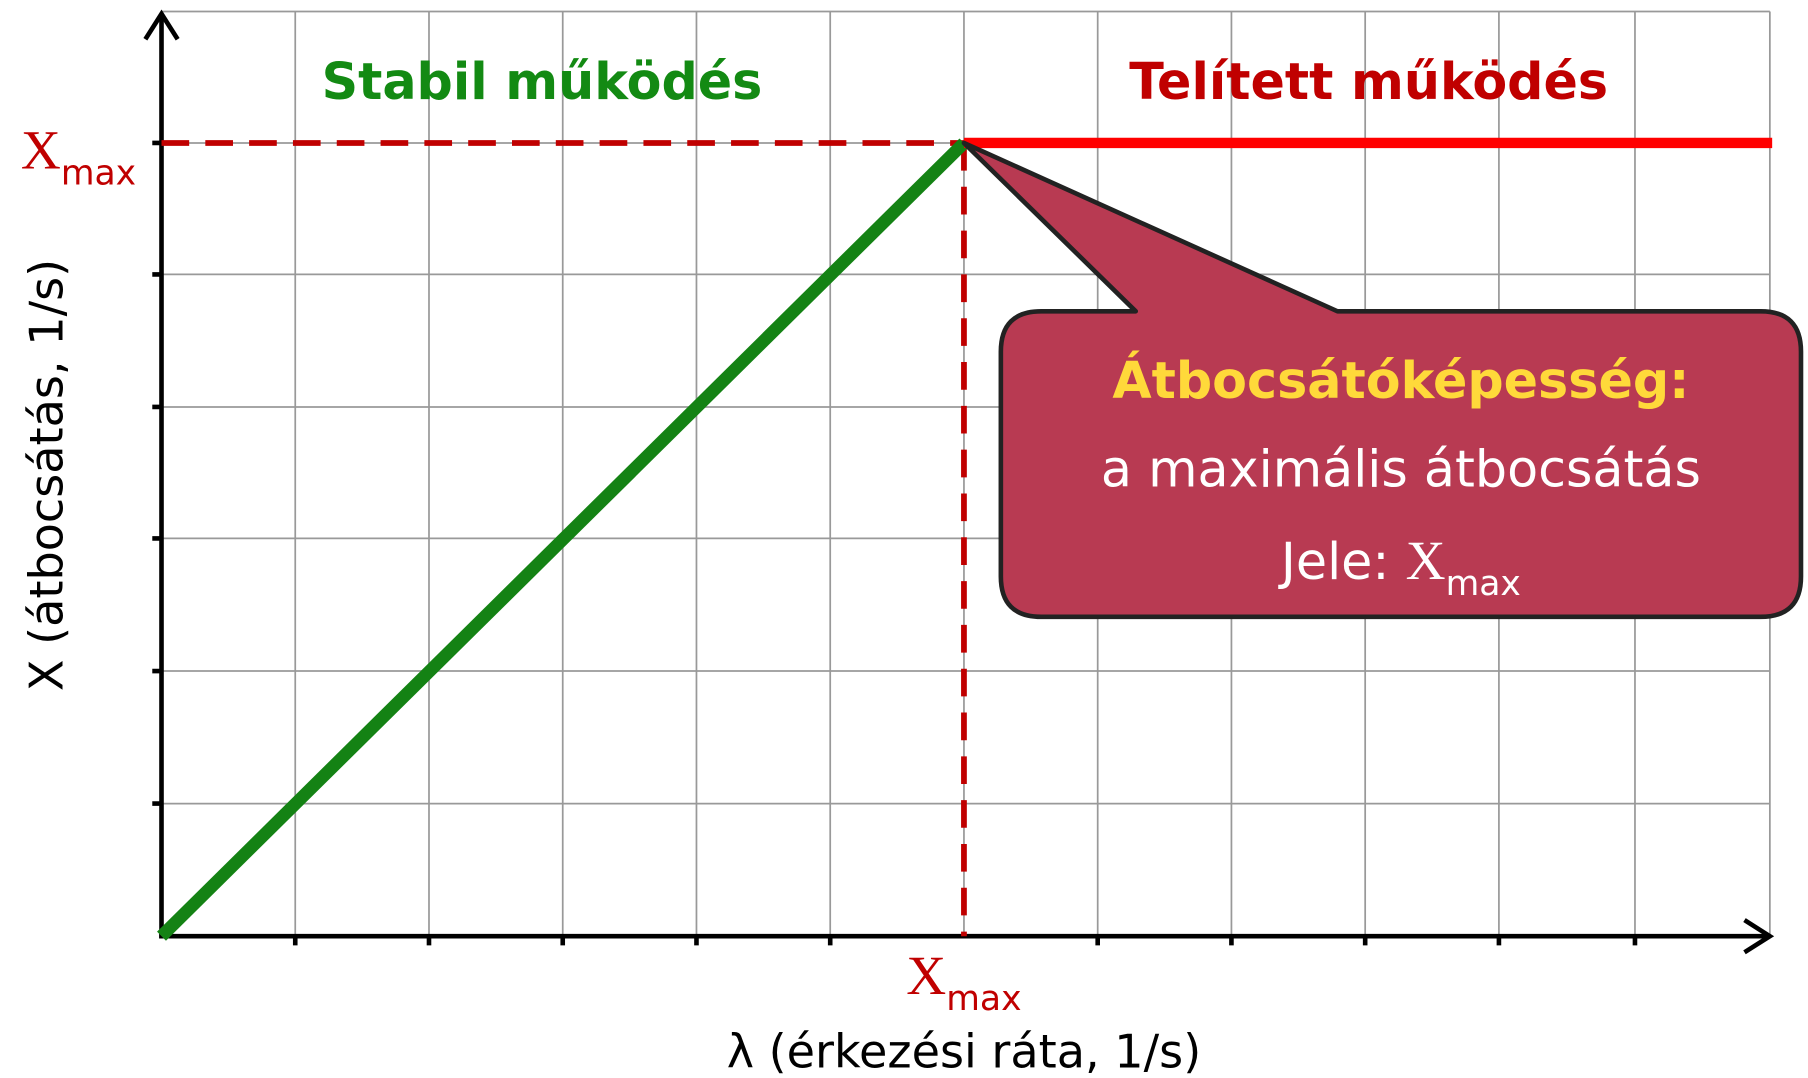 Image resolution: width=1808 pixels, height=1078 pixels. What do you see at coordinates (1401, 469) in the screenshot?
I see `callout-line: a maximális átbocsátás` at bounding box center [1401, 469].